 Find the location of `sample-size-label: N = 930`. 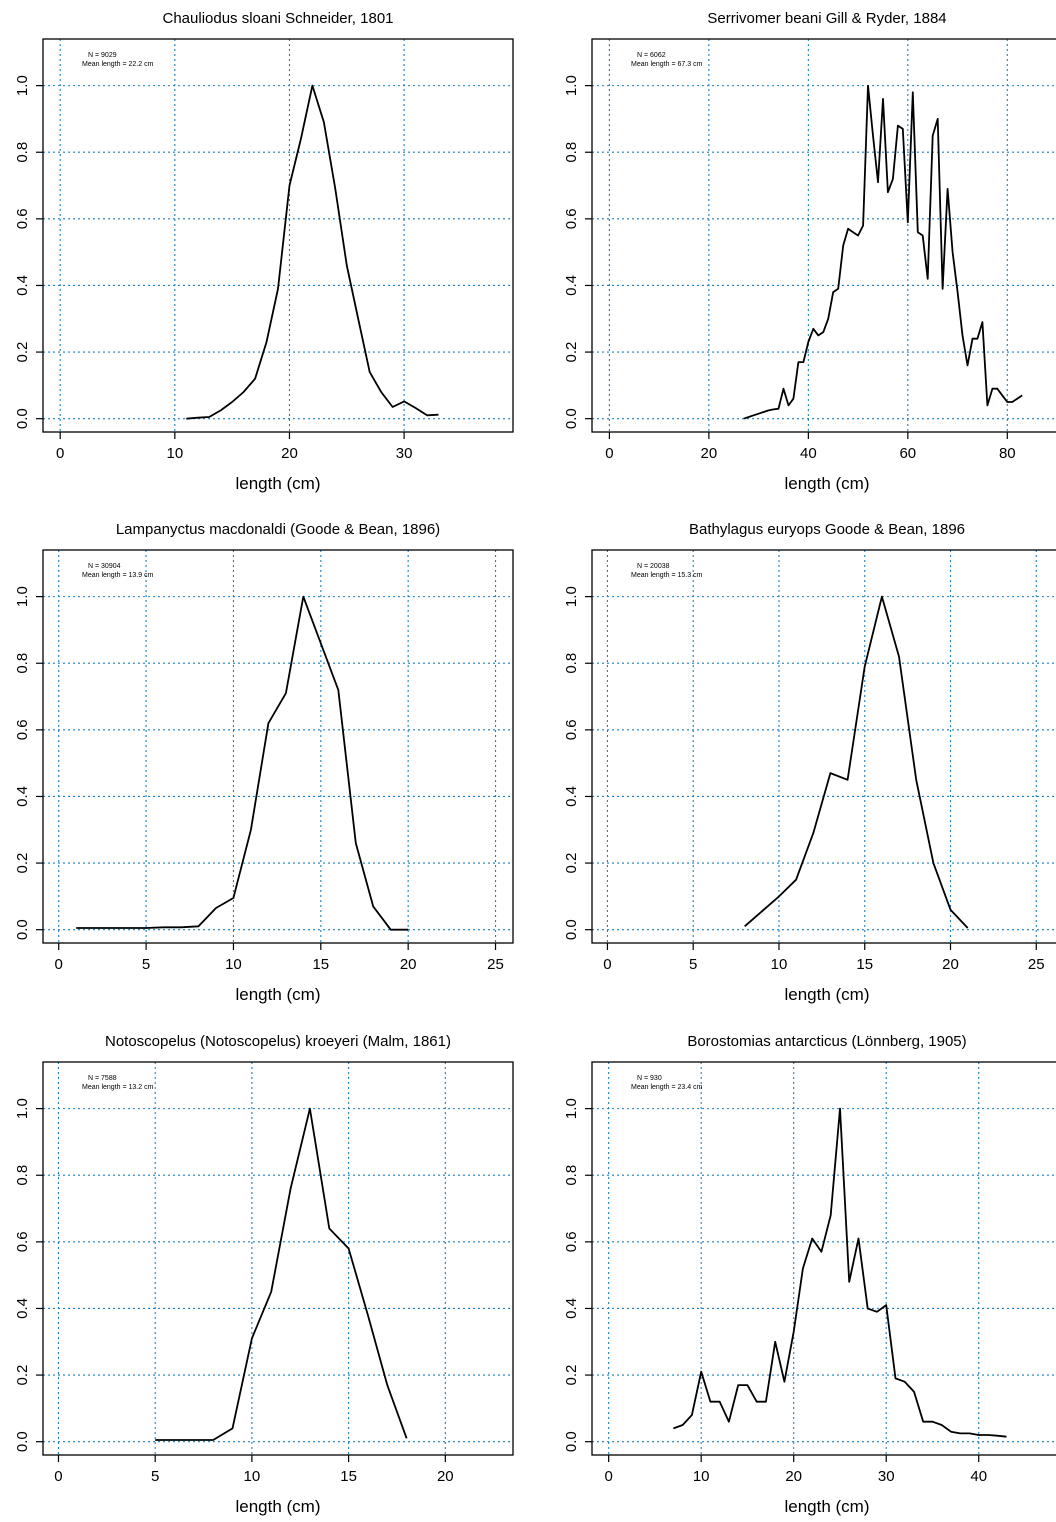

sample-size-label: N = 930 is located at coordinates (649, 1078).